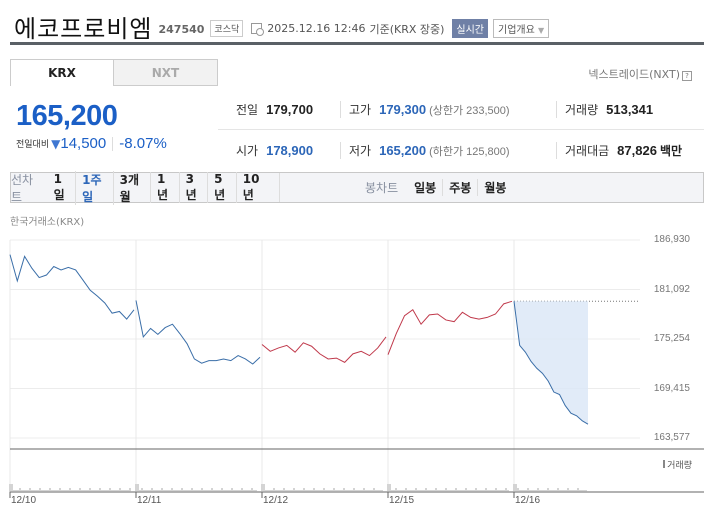  I want to click on volume-legend-label: 거래량, so click(679, 466).